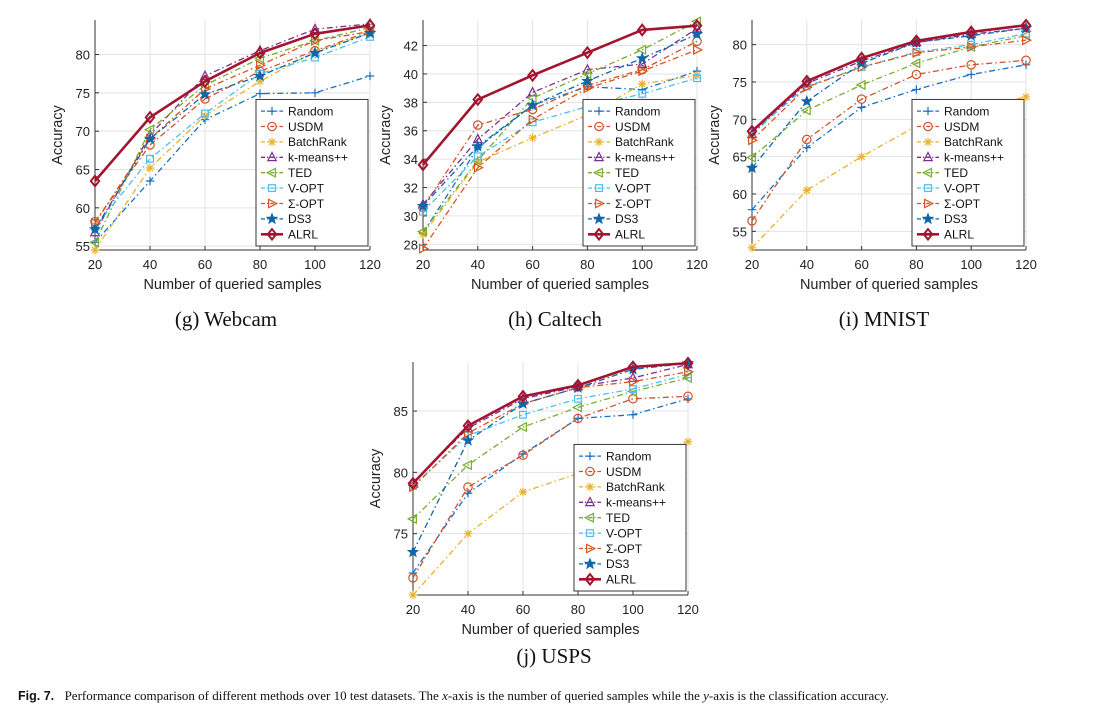 The height and width of the screenshot is (717, 1093). I want to click on series-ted, so click(558, 126).